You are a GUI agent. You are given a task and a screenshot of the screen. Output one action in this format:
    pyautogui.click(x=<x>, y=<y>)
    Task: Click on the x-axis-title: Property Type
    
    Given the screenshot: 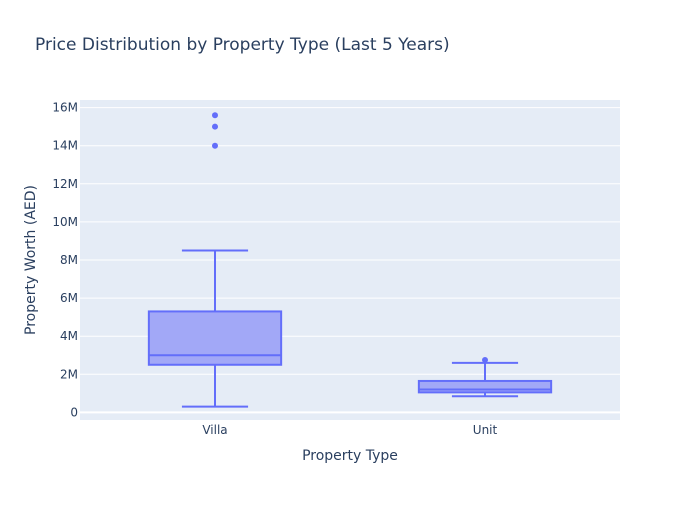 What is the action you would take?
    pyautogui.click(x=350, y=456)
    